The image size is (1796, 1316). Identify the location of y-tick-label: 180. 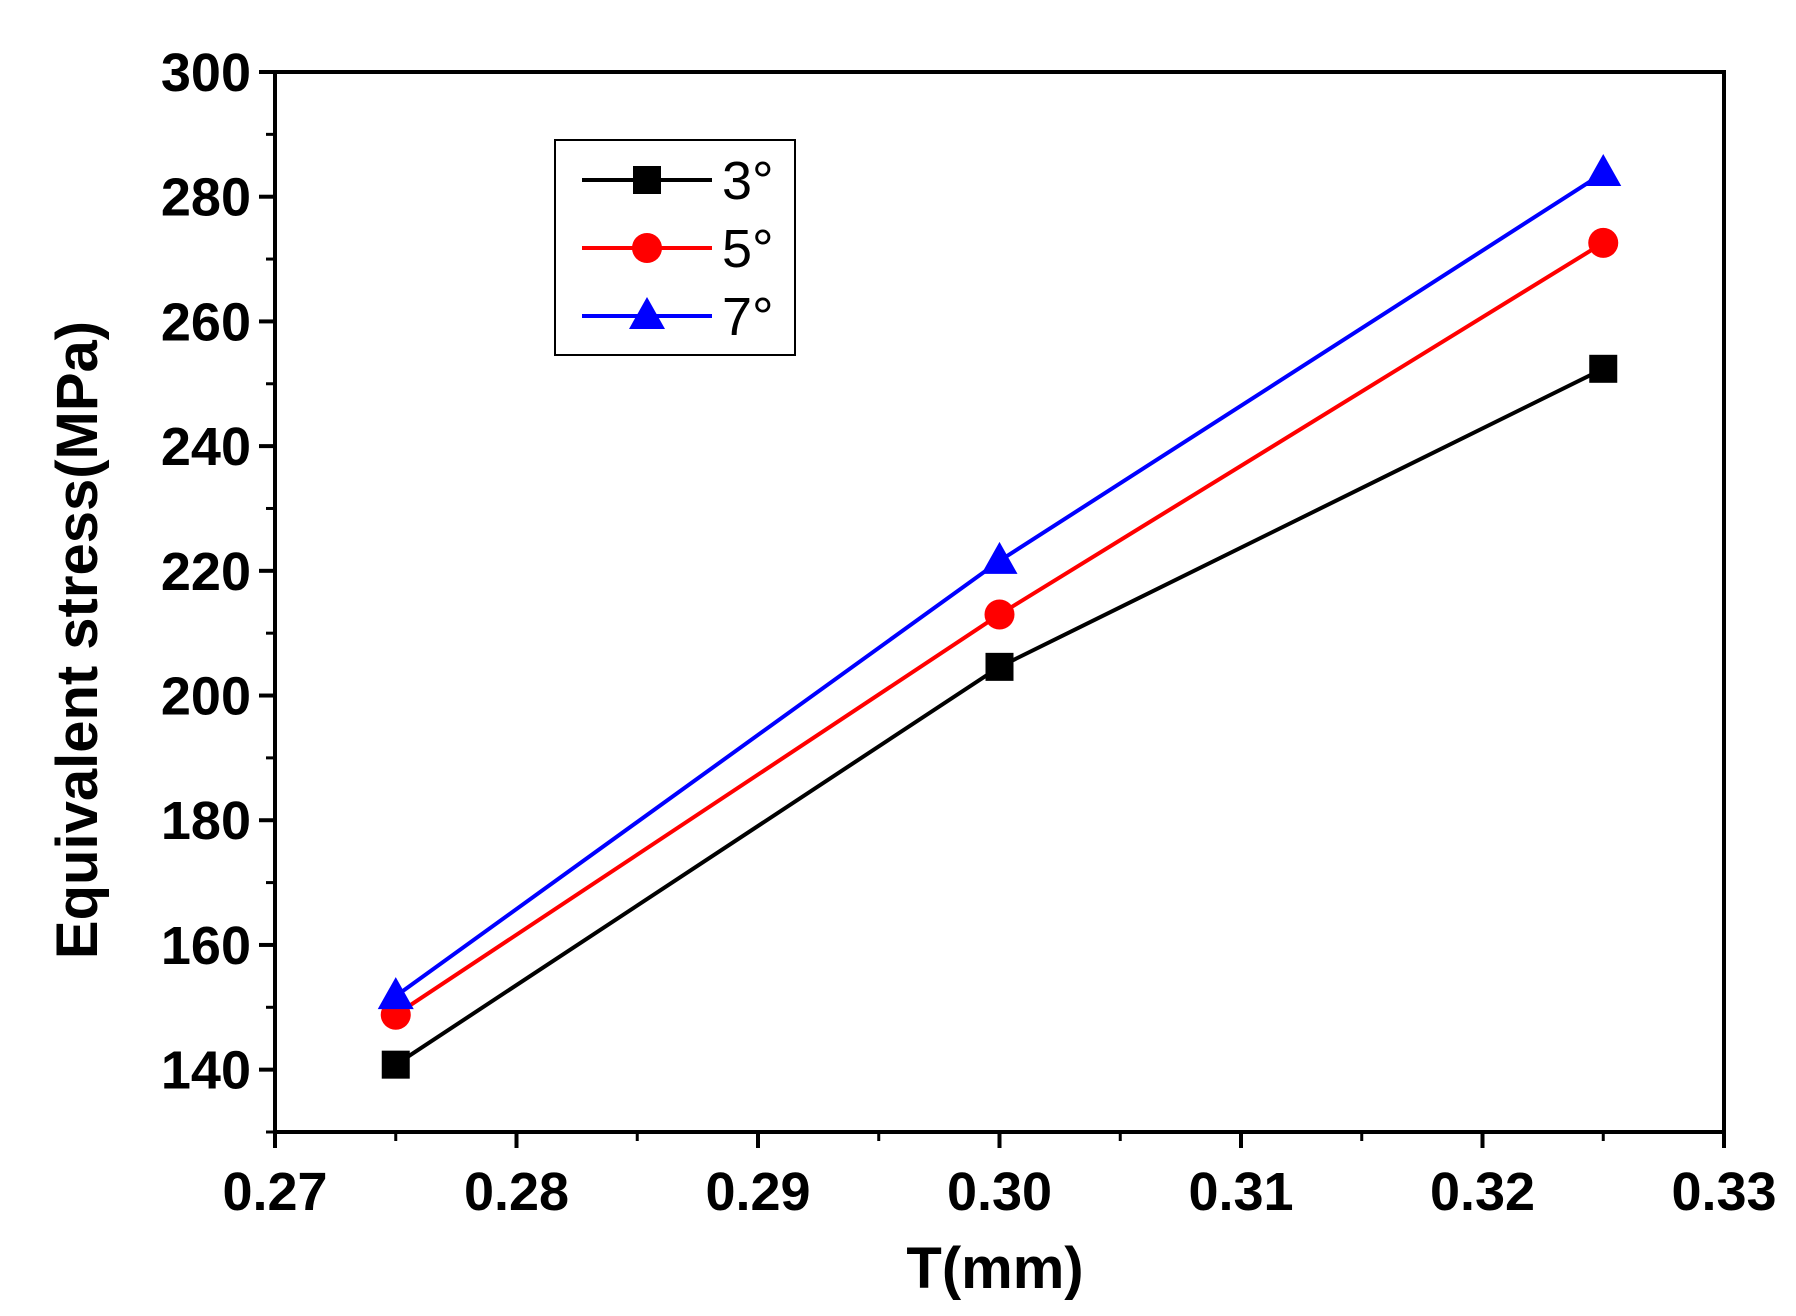
(206, 821).